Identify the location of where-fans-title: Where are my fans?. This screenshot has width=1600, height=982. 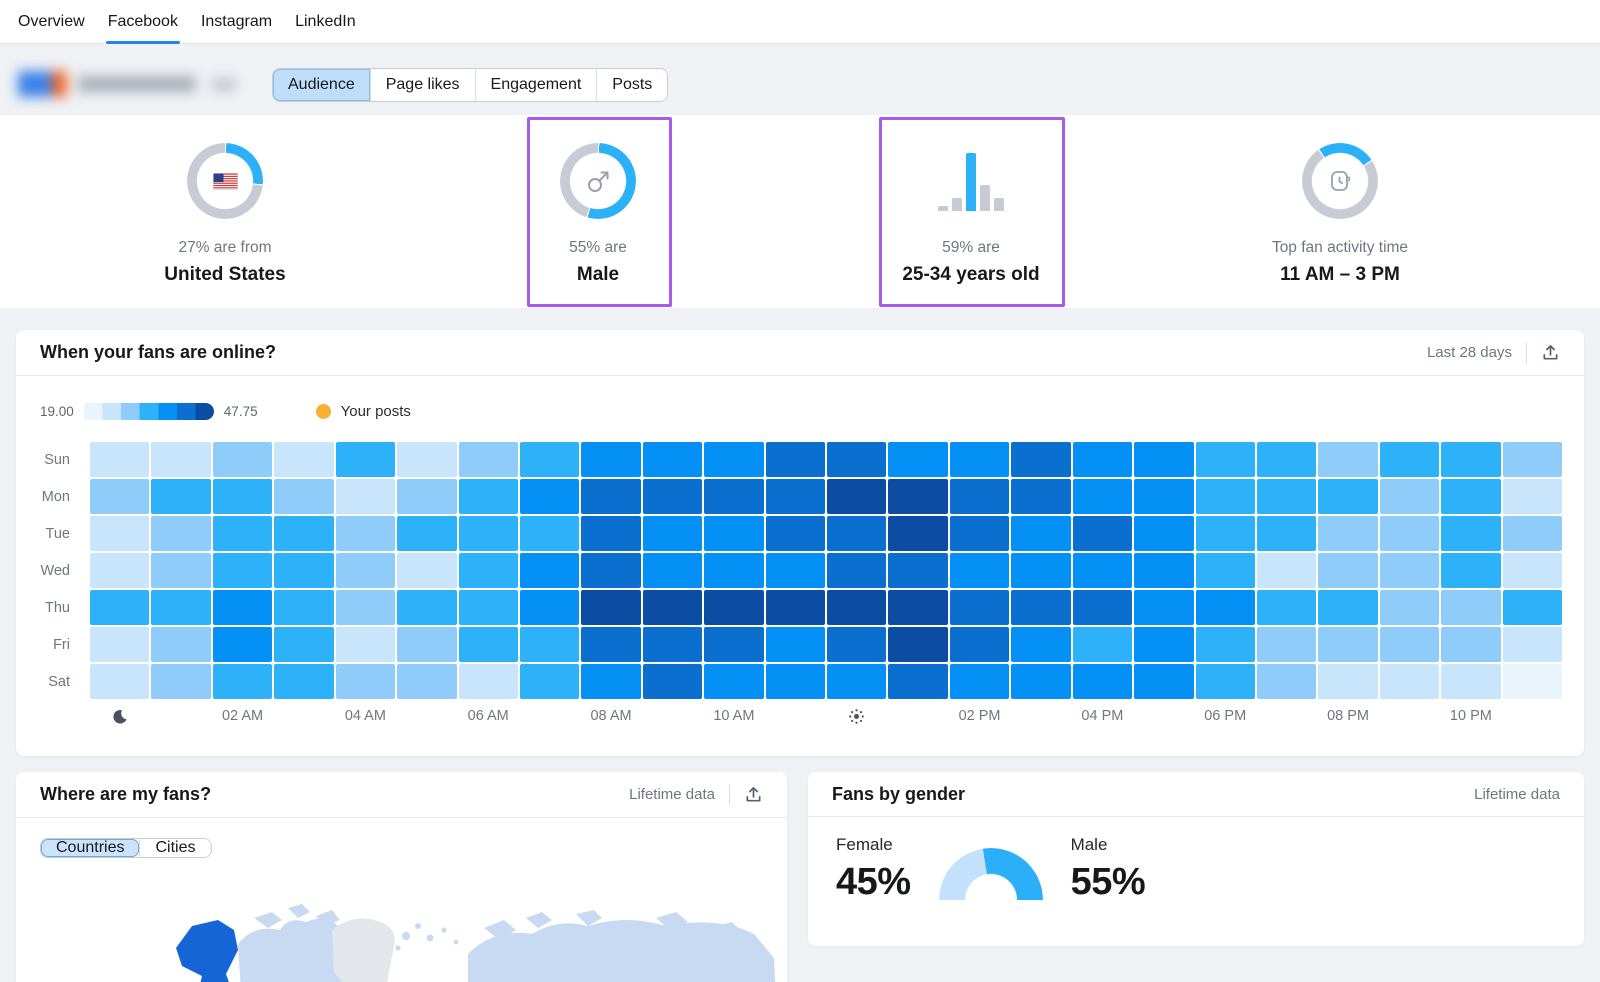
(126, 794).